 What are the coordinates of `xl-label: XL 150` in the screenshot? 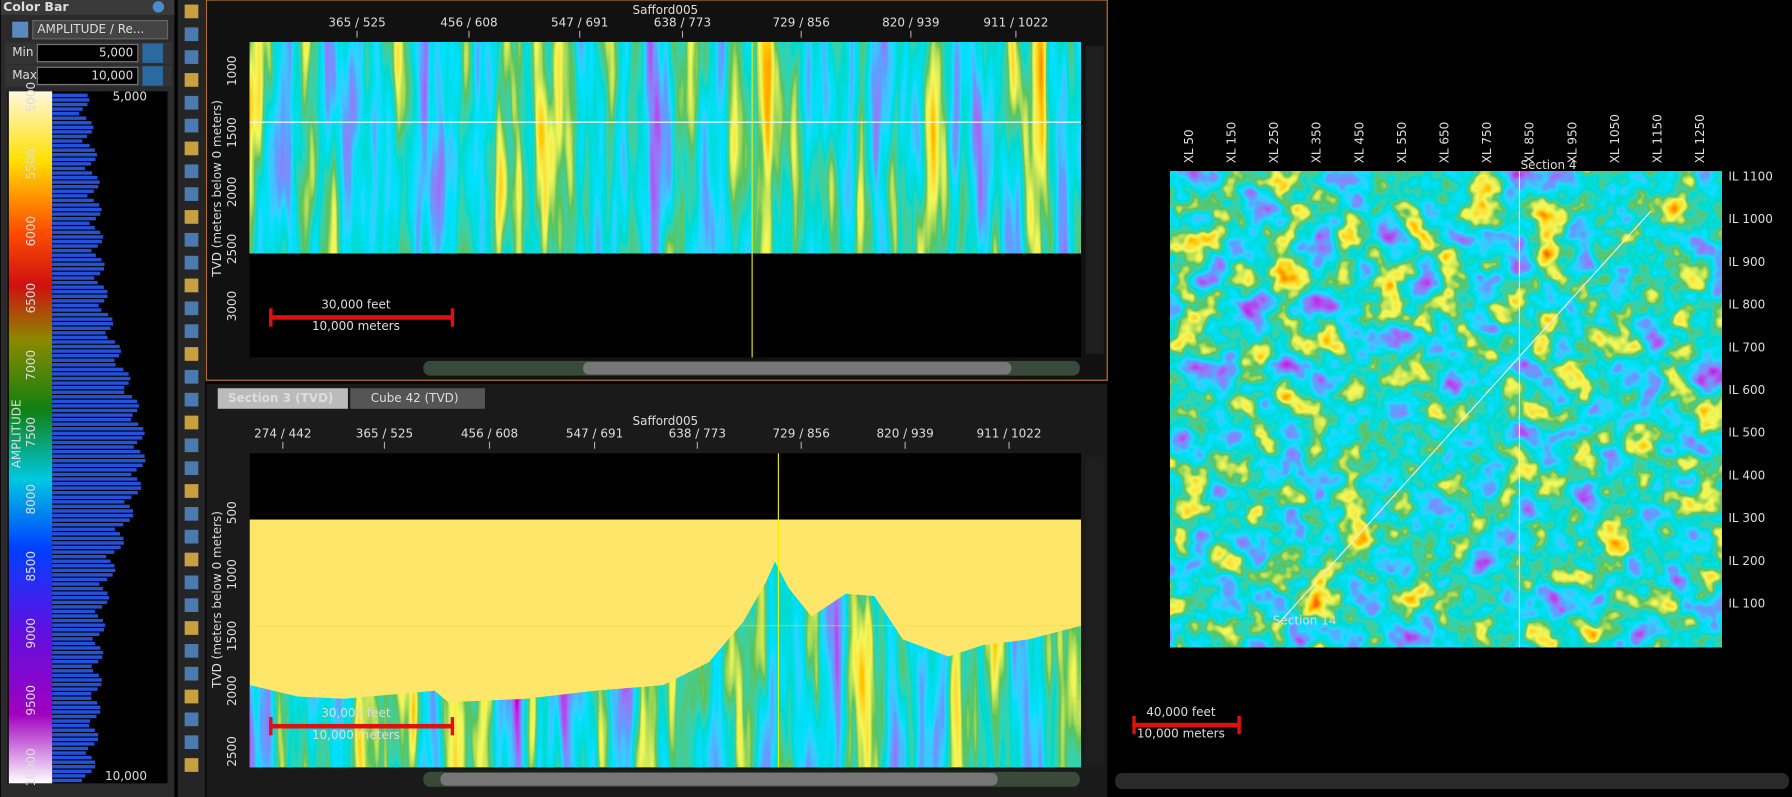 It's located at (1232, 143).